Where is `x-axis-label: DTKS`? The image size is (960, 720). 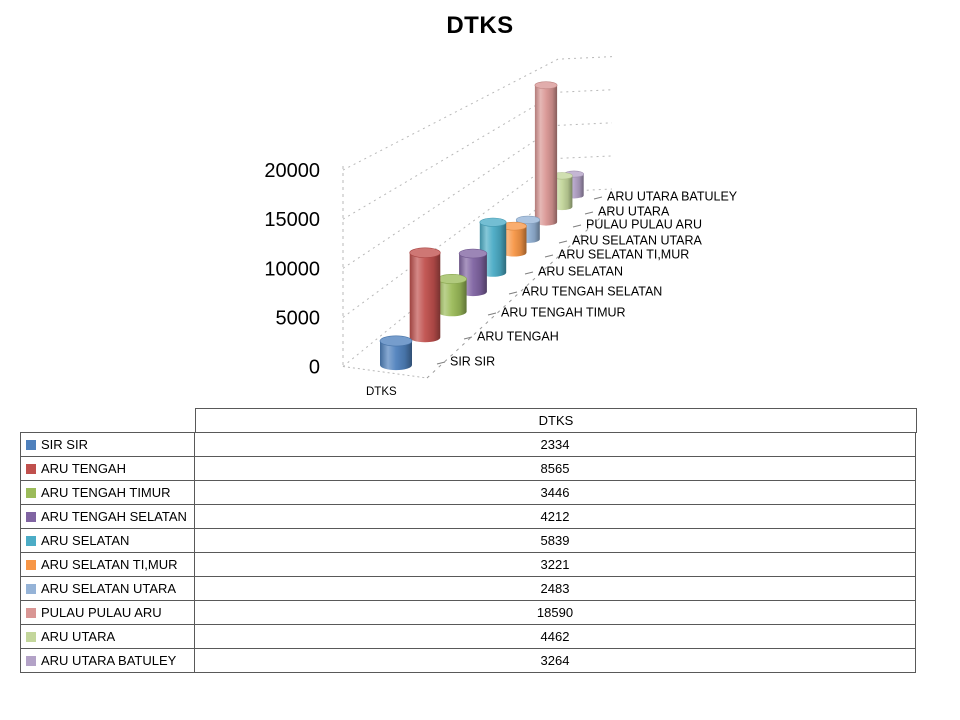 x-axis-label: DTKS is located at coordinates (381, 392).